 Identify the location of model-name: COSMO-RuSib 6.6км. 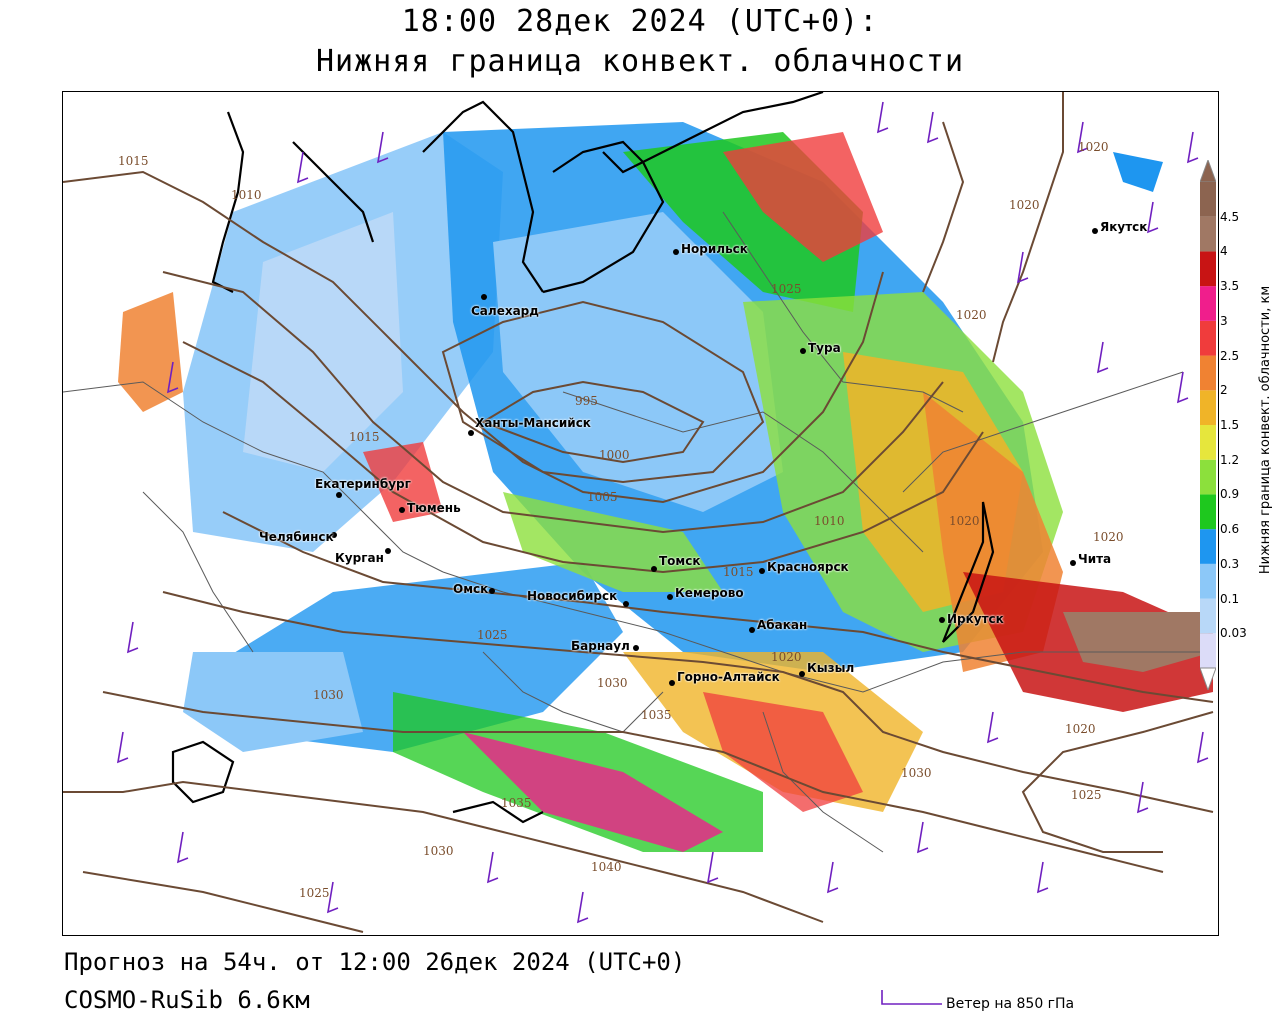
(187, 1000).